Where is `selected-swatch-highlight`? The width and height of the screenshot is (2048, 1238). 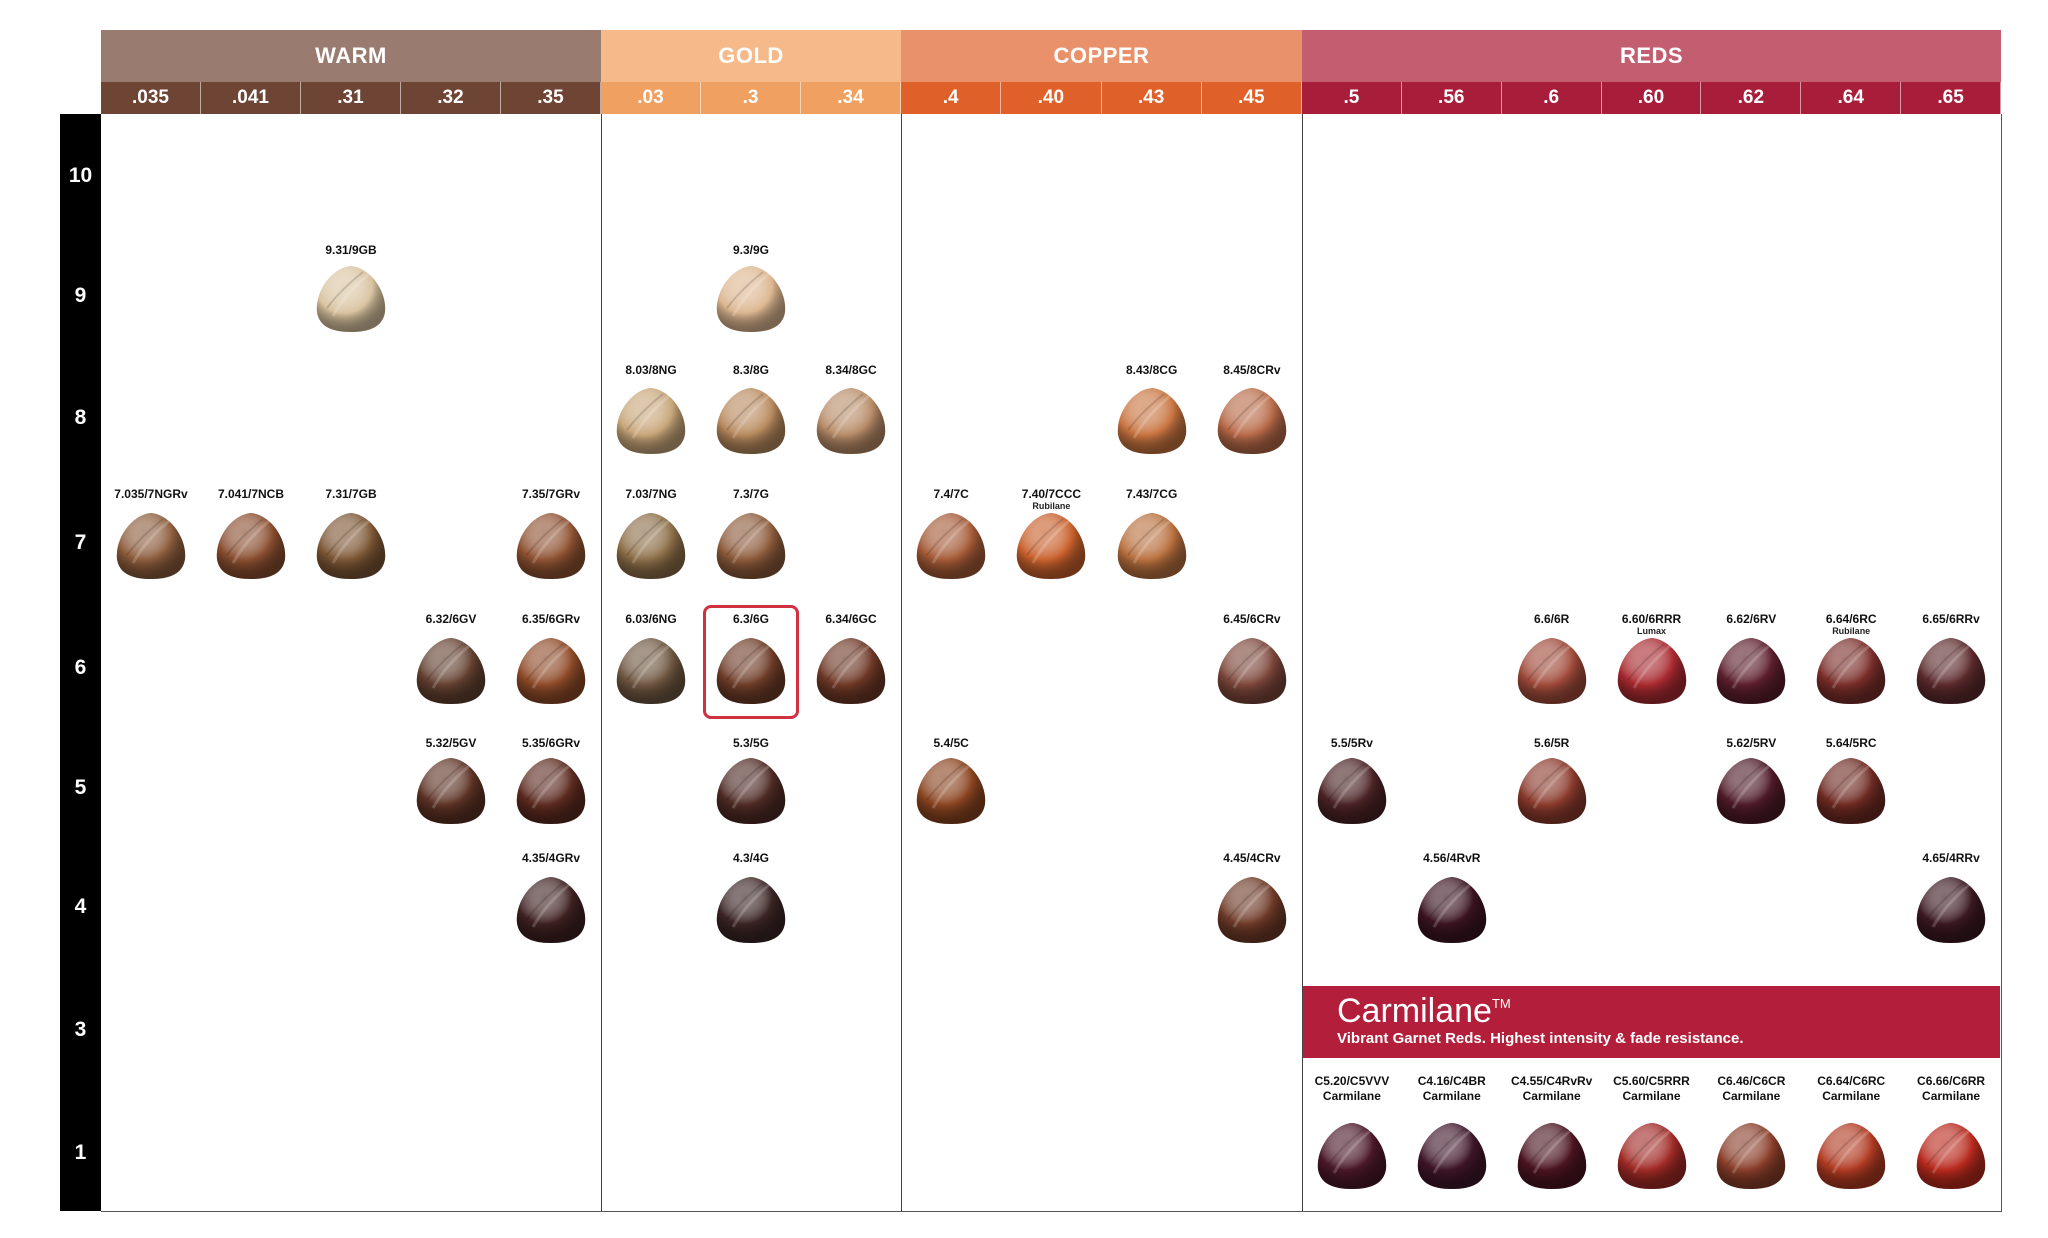
selected-swatch-highlight is located at coordinates (751, 662).